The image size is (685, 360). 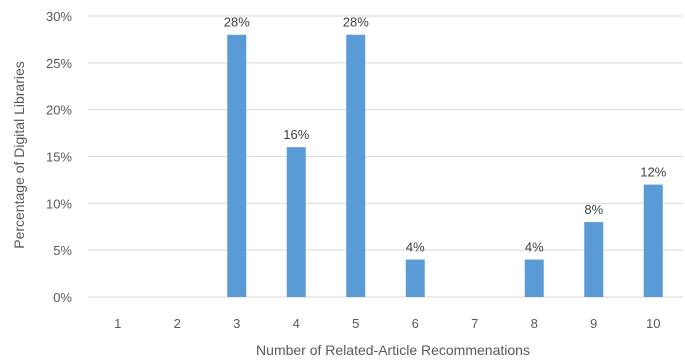 I want to click on x-tick-label-2: 2, so click(x=177, y=323).